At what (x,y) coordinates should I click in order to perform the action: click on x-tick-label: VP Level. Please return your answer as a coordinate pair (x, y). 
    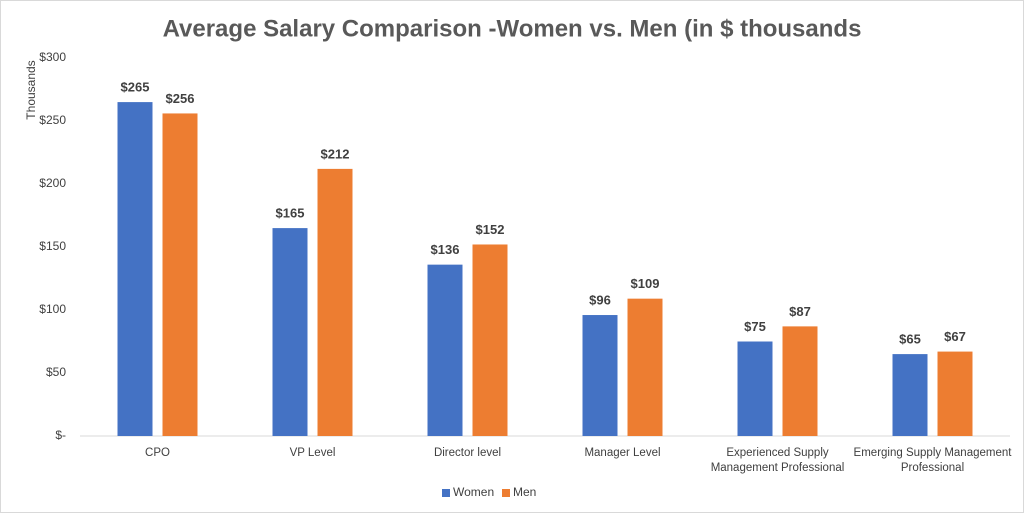
    Looking at the image, I should click on (312, 453).